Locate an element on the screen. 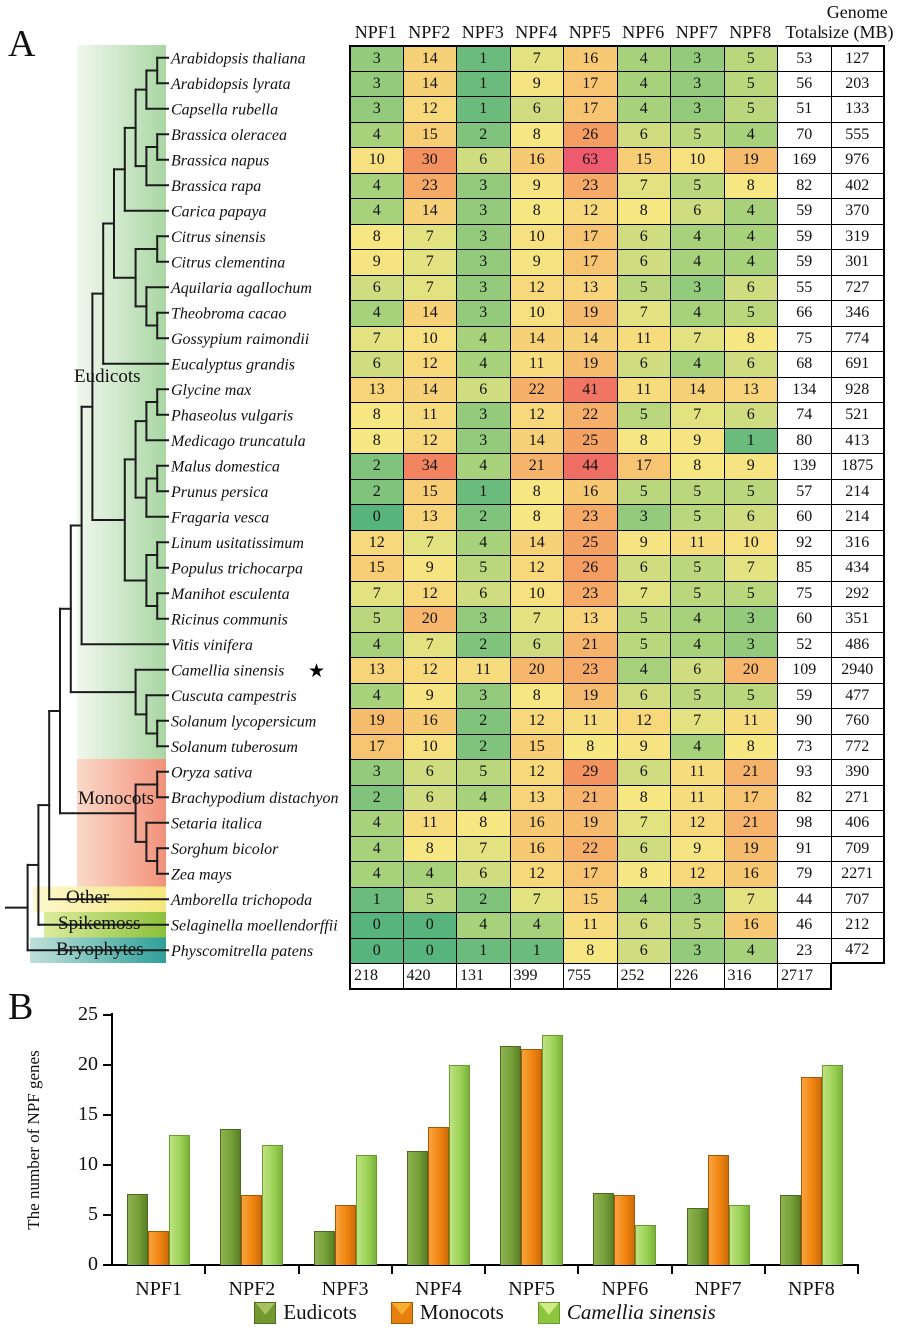  species-label: Brassica rapa is located at coordinates (216, 186).